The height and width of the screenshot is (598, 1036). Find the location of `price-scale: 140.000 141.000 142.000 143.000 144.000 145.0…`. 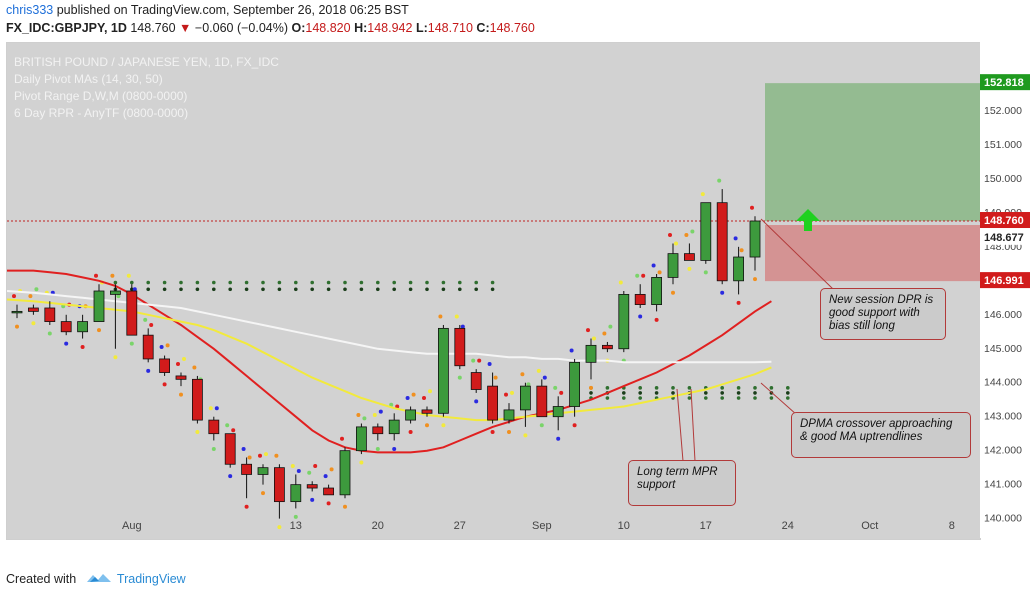

price-scale: 140.000 141.000 142.000 143.000 144.000 145.0… is located at coordinates (1007, 290).